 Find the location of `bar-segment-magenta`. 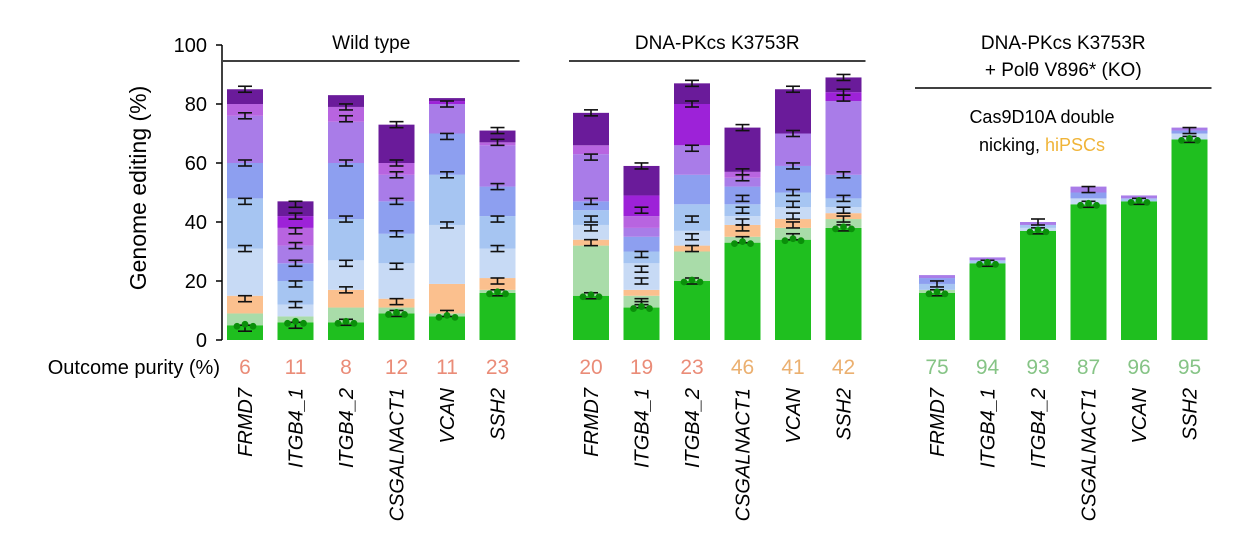

bar-segment-magenta is located at coordinates (641, 206).